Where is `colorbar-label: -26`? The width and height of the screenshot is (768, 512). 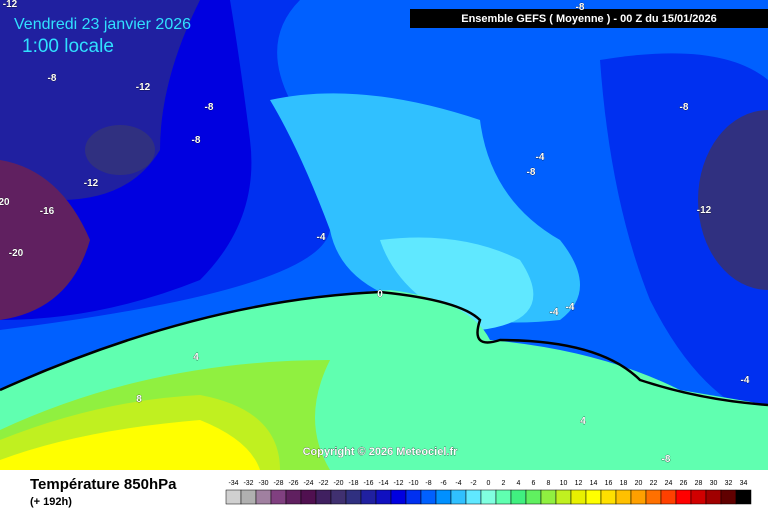
colorbar-label: -26 is located at coordinates (293, 483).